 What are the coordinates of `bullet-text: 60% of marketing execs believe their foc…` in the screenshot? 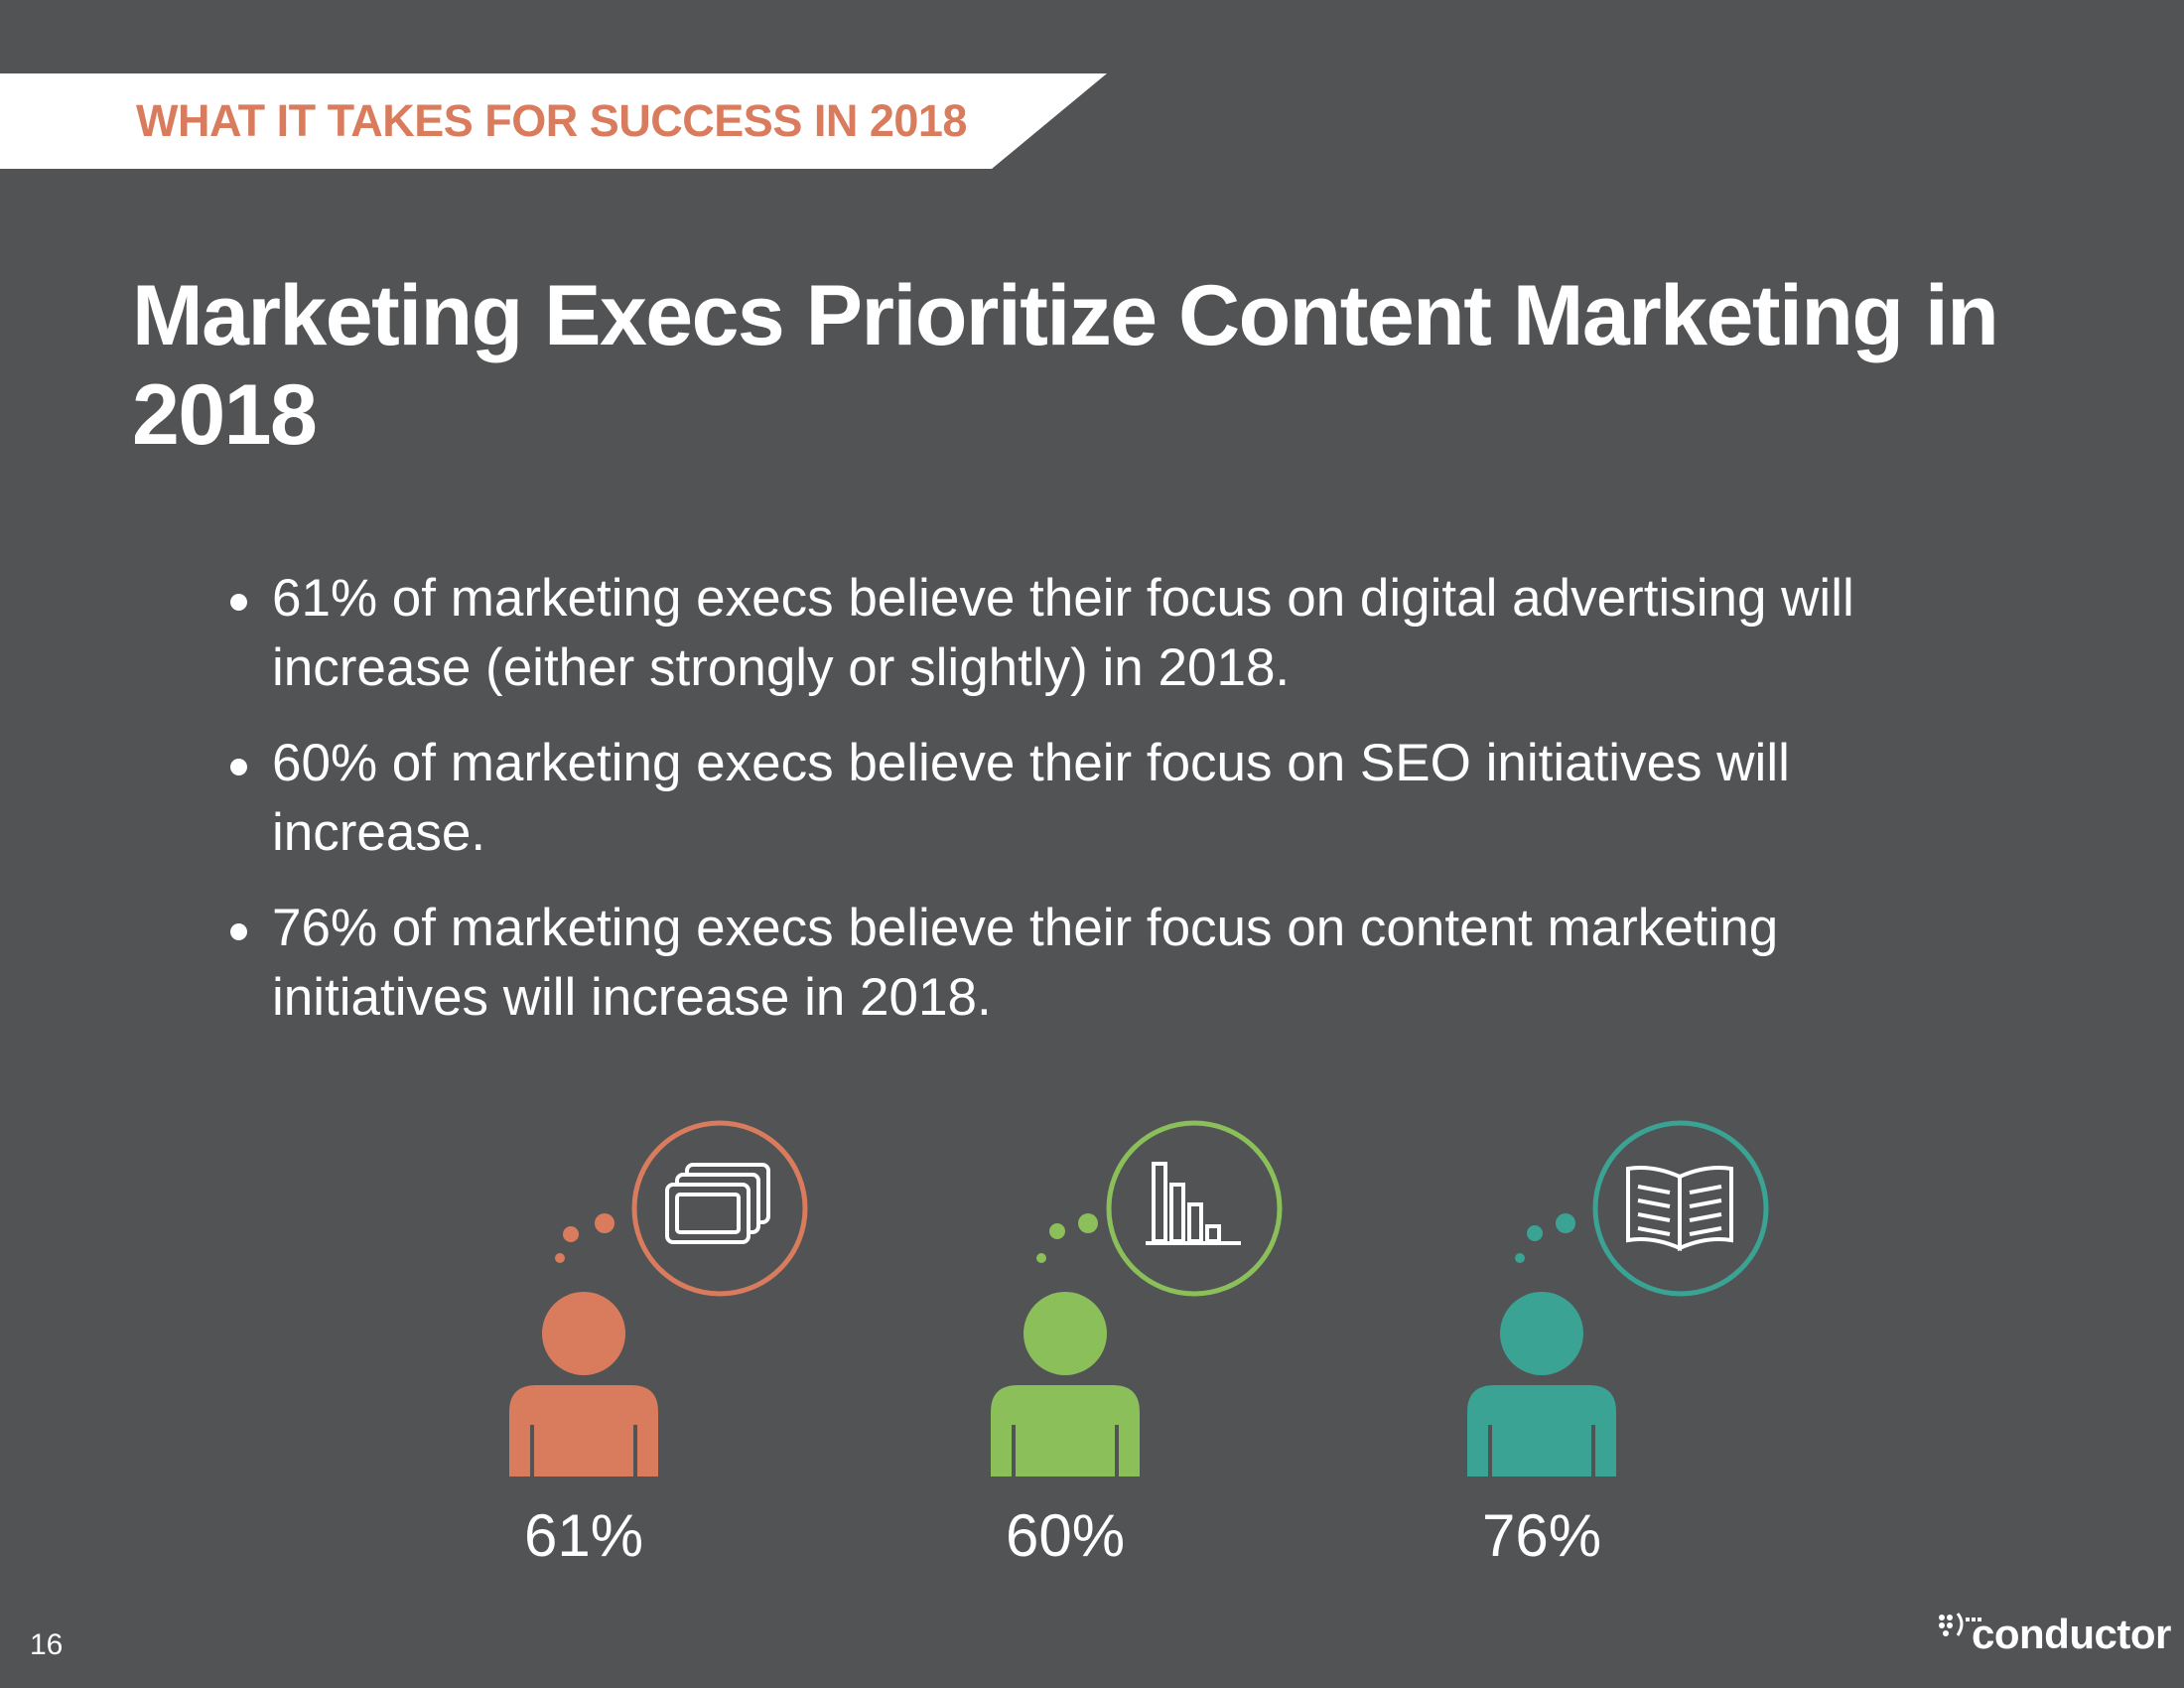 It's located at (1031, 798).